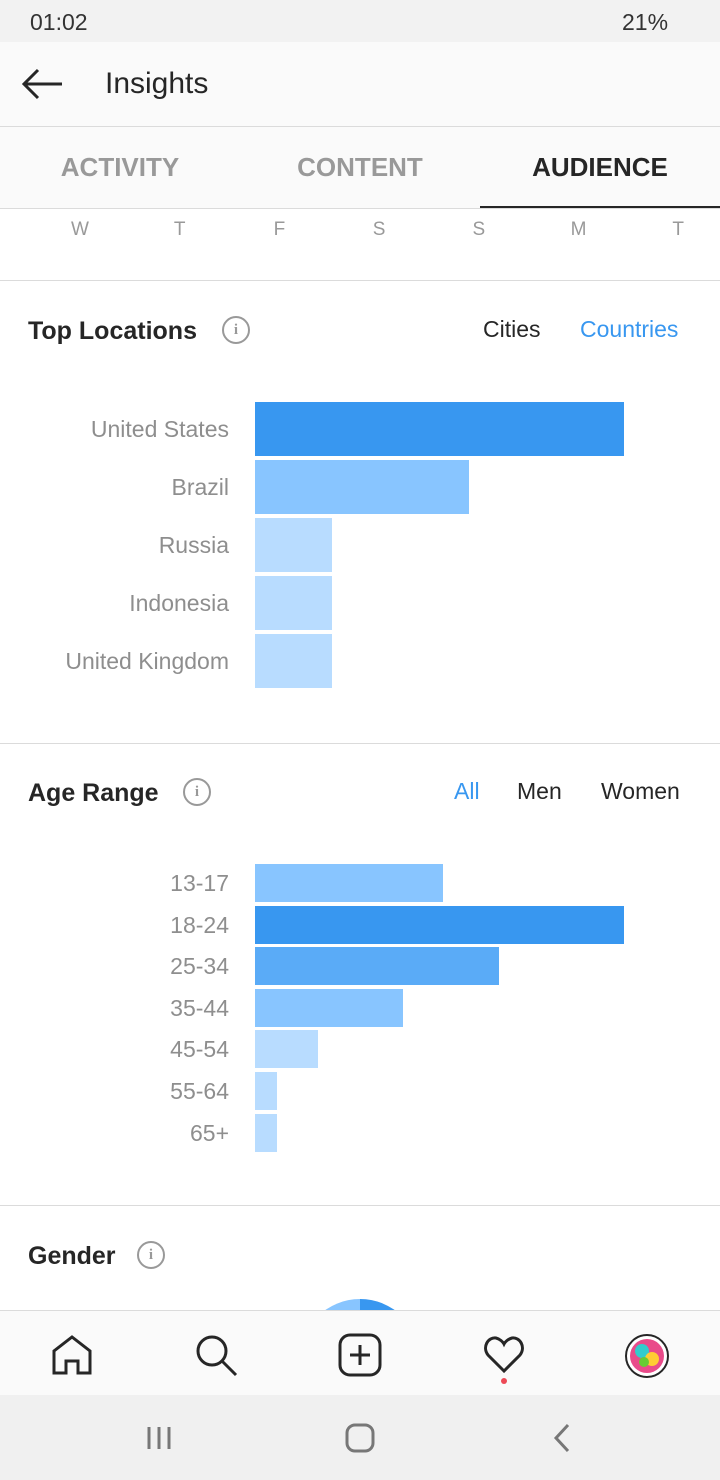  Describe the element at coordinates (279, 229) in the screenshot. I see `weekday: F` at that location.